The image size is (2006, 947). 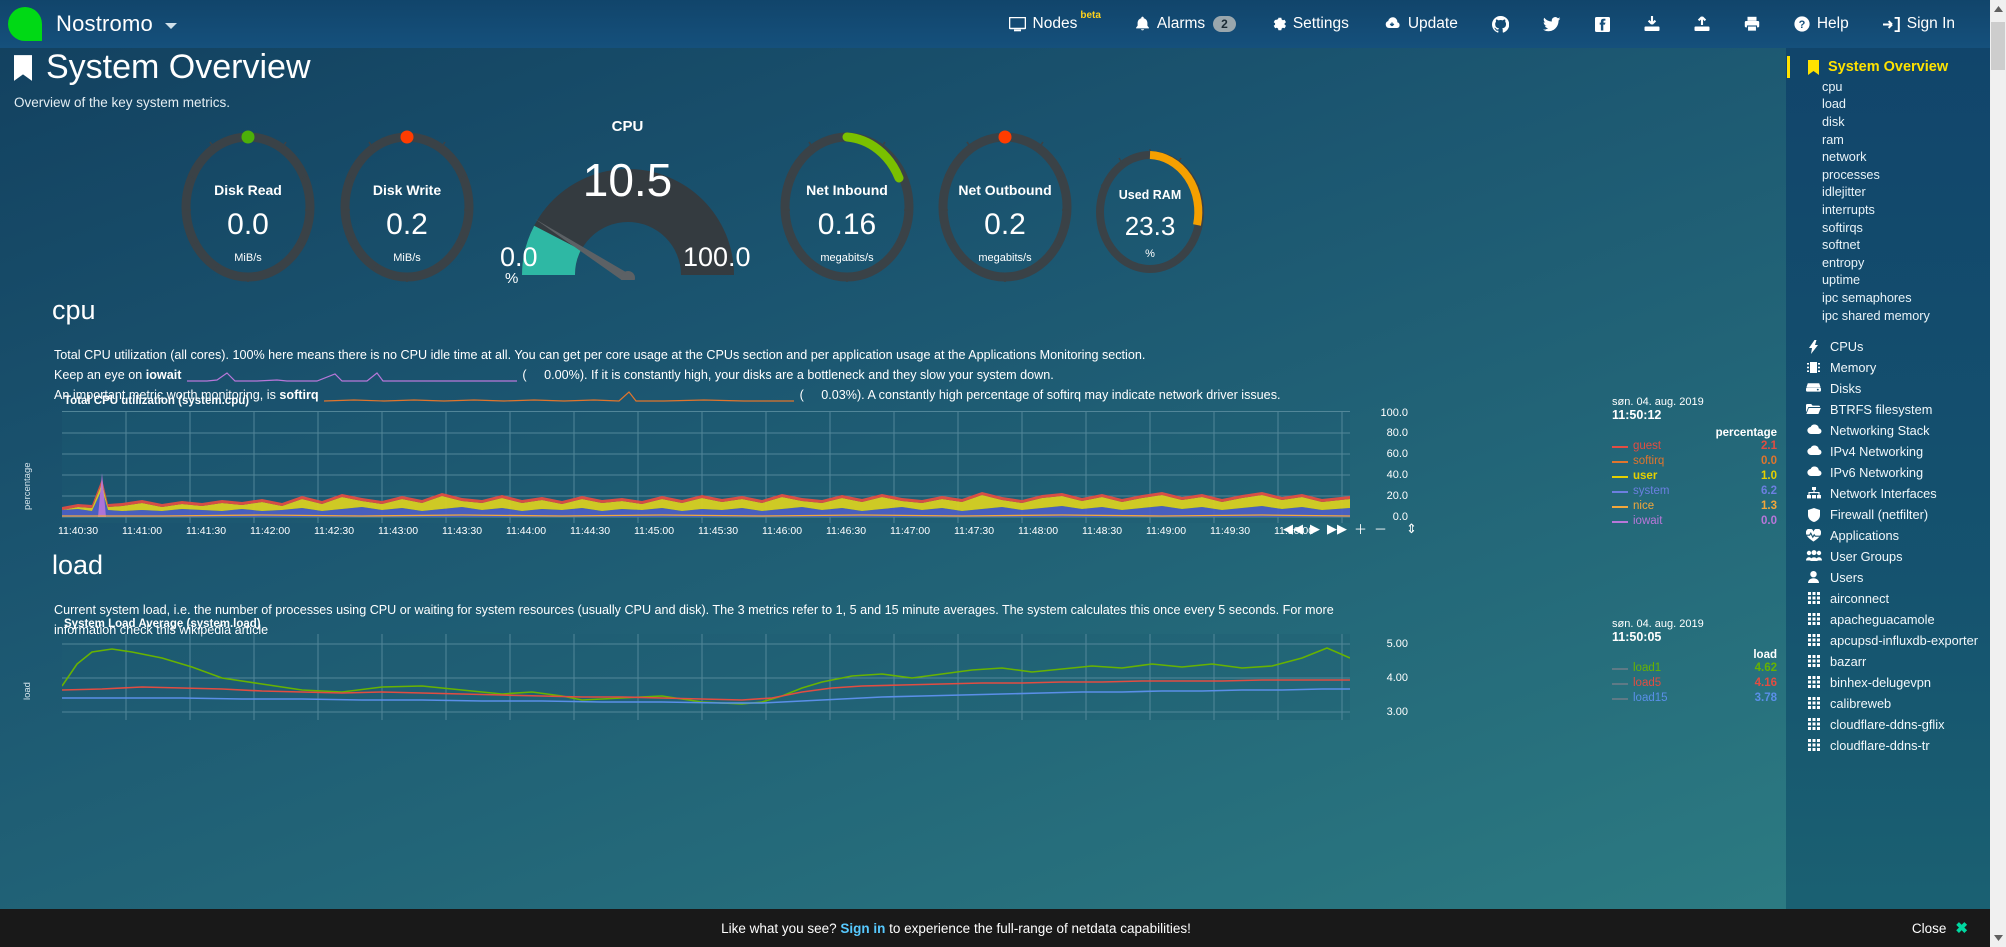 What do you see at coordinates (974, 531) in the screenshot?
I see `xtick: 11:47:30` at bounding box center [974, 531].